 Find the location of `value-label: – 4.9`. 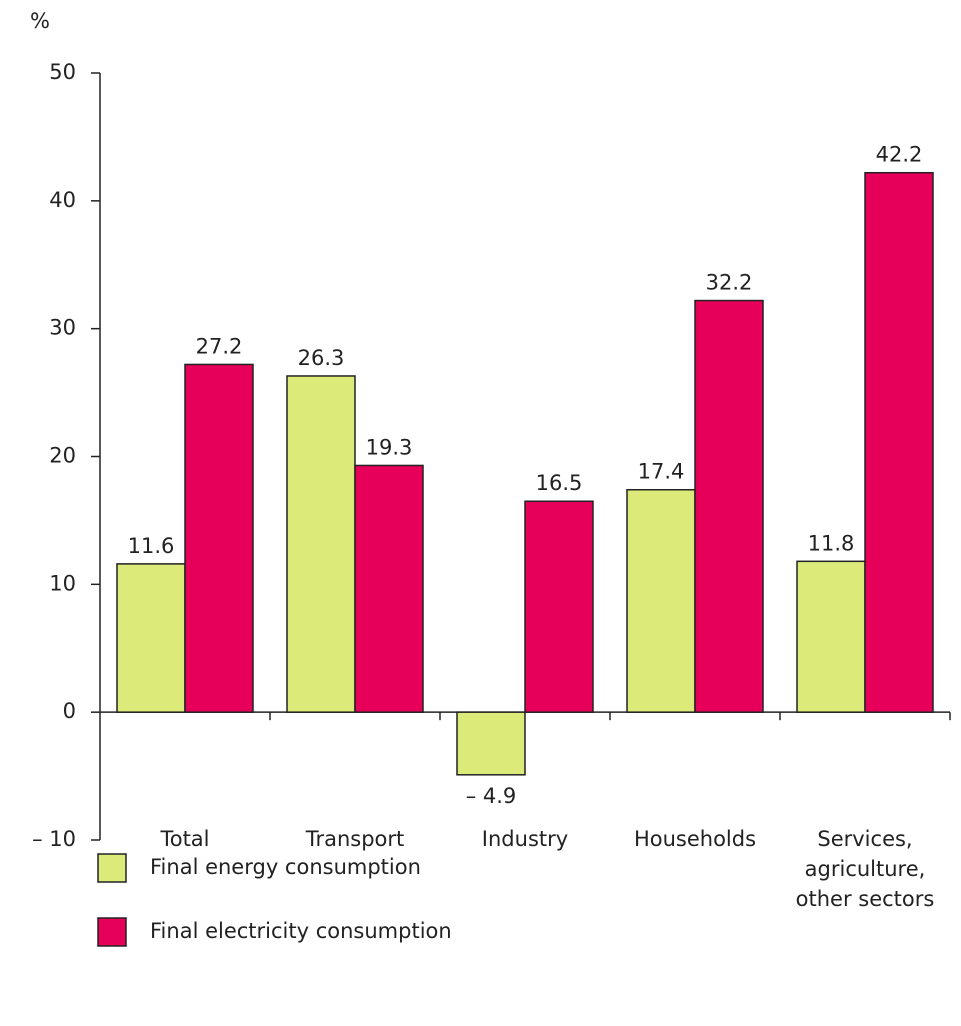

value-label: – 4.9 is located at coordinates (491, 796).